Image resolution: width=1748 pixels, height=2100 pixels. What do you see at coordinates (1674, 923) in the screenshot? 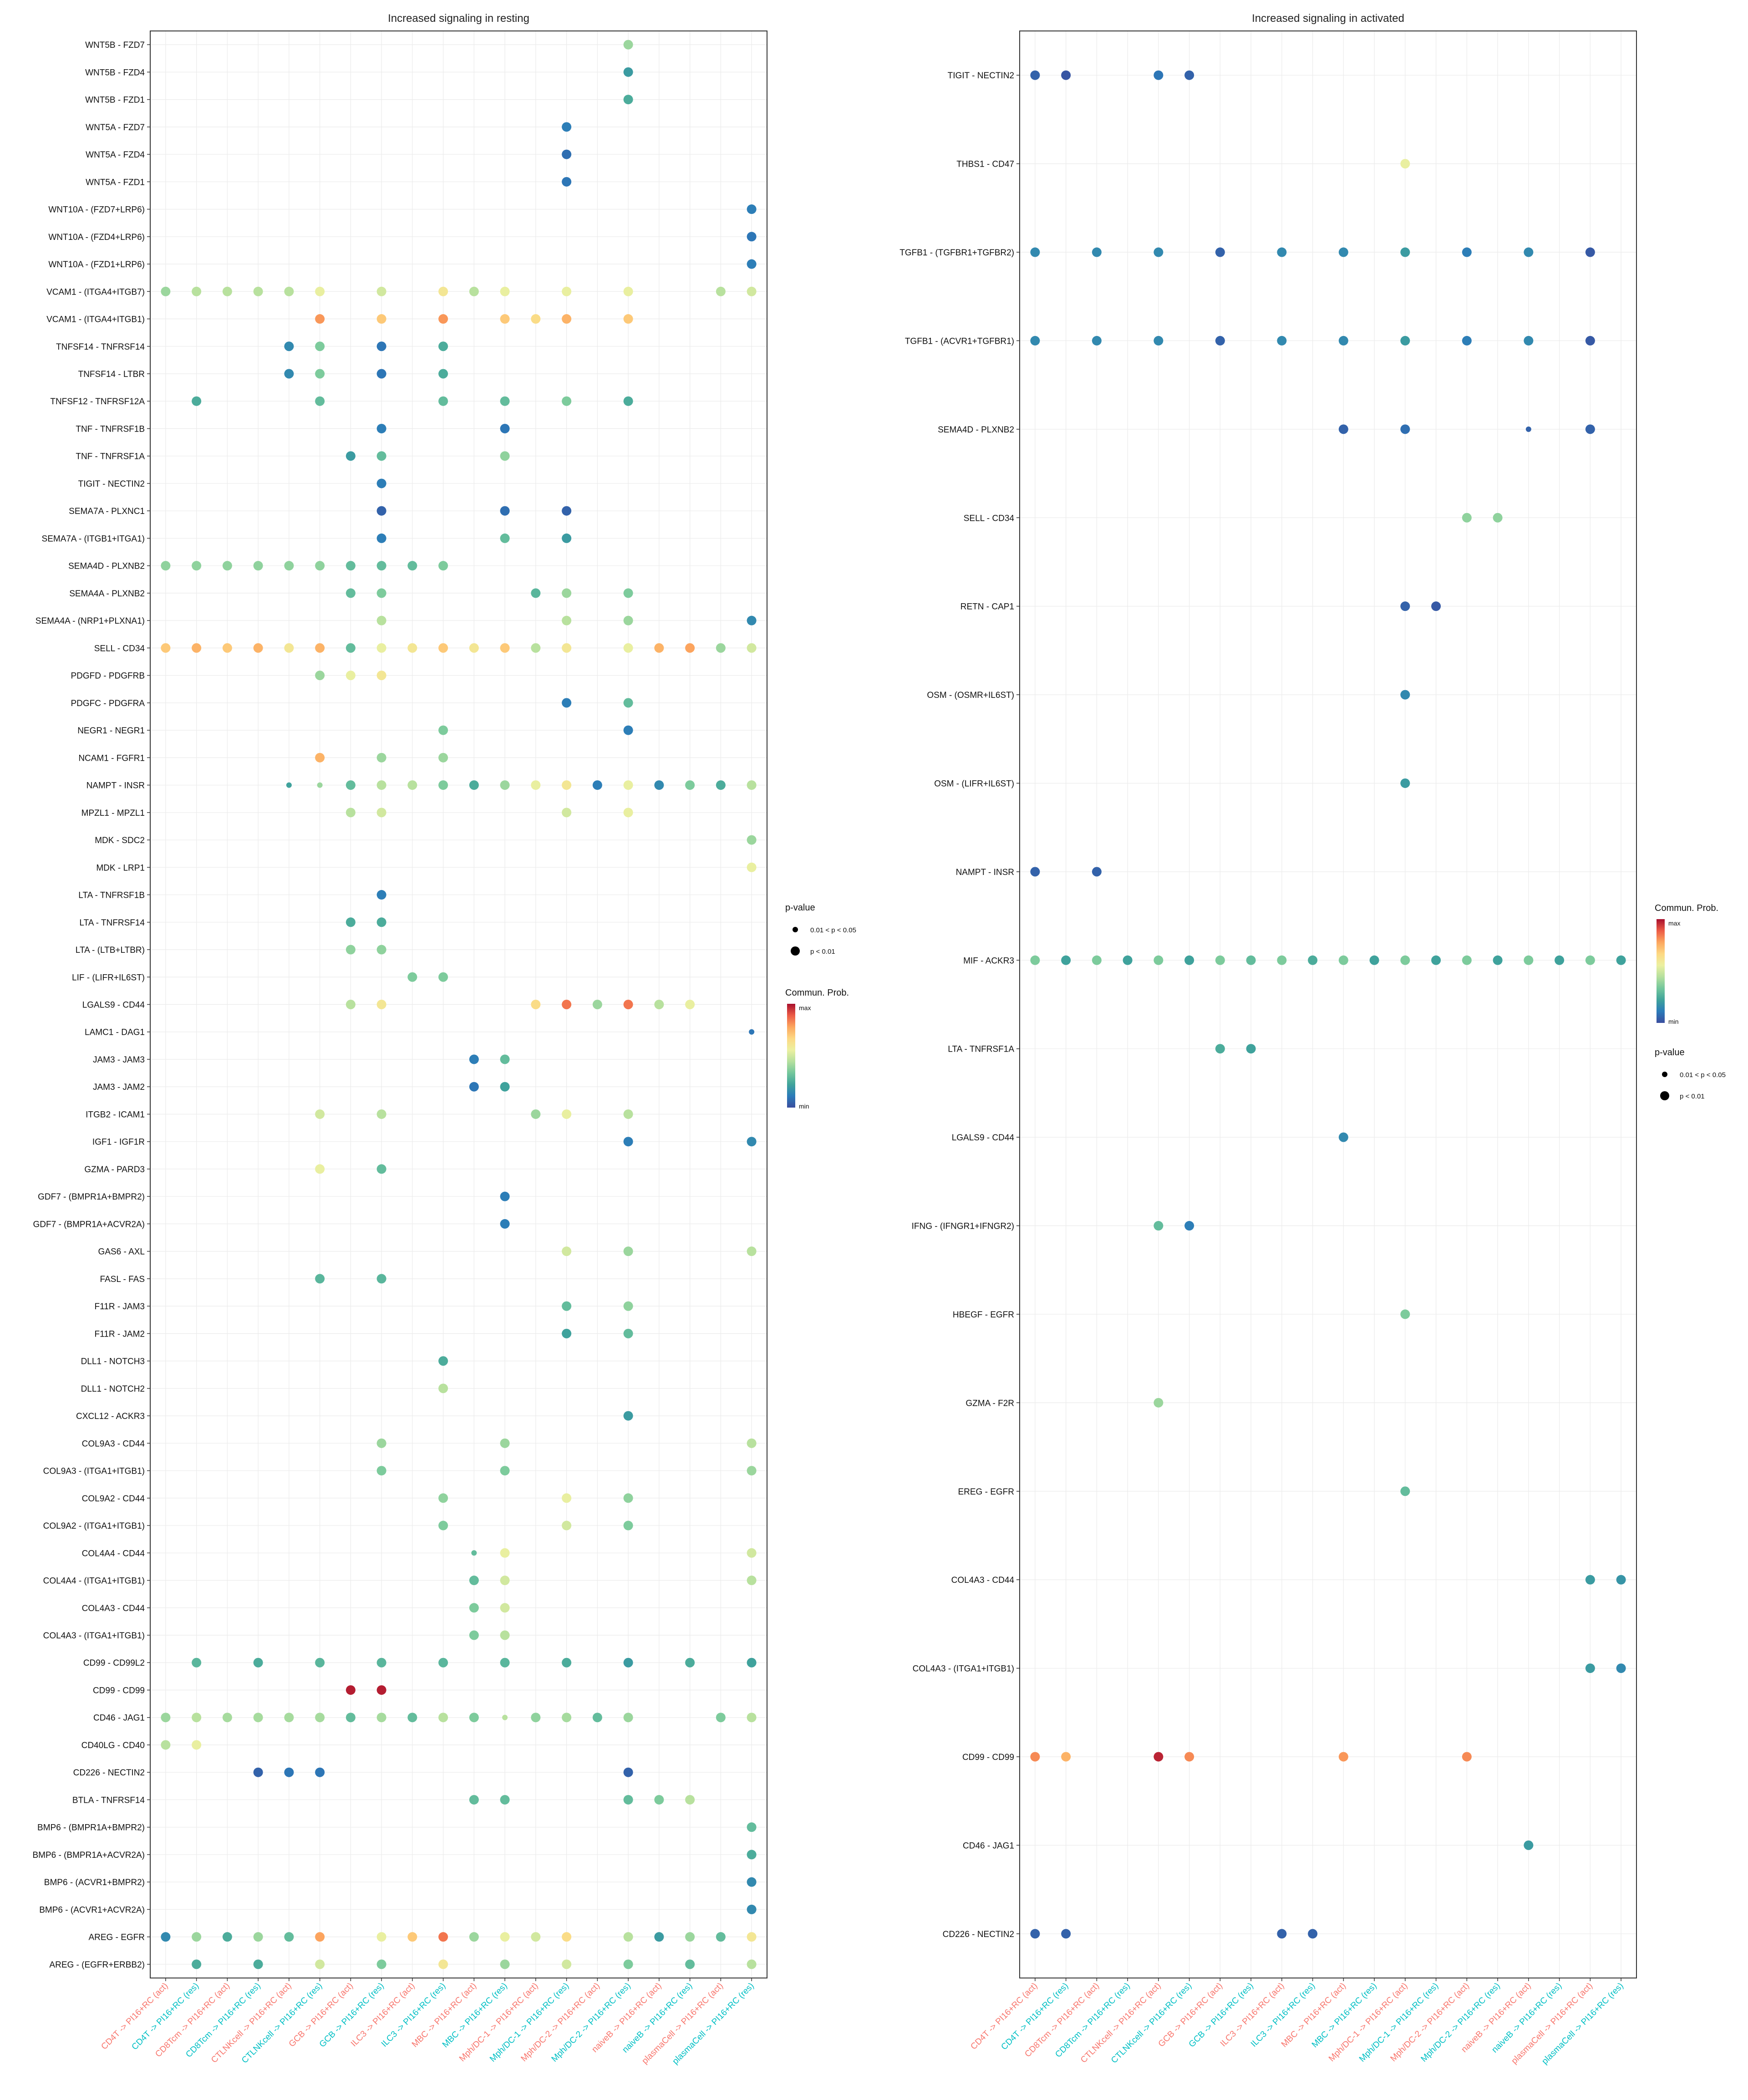
I see `legend-prob-max: max` at bounding box center [1674, 923].